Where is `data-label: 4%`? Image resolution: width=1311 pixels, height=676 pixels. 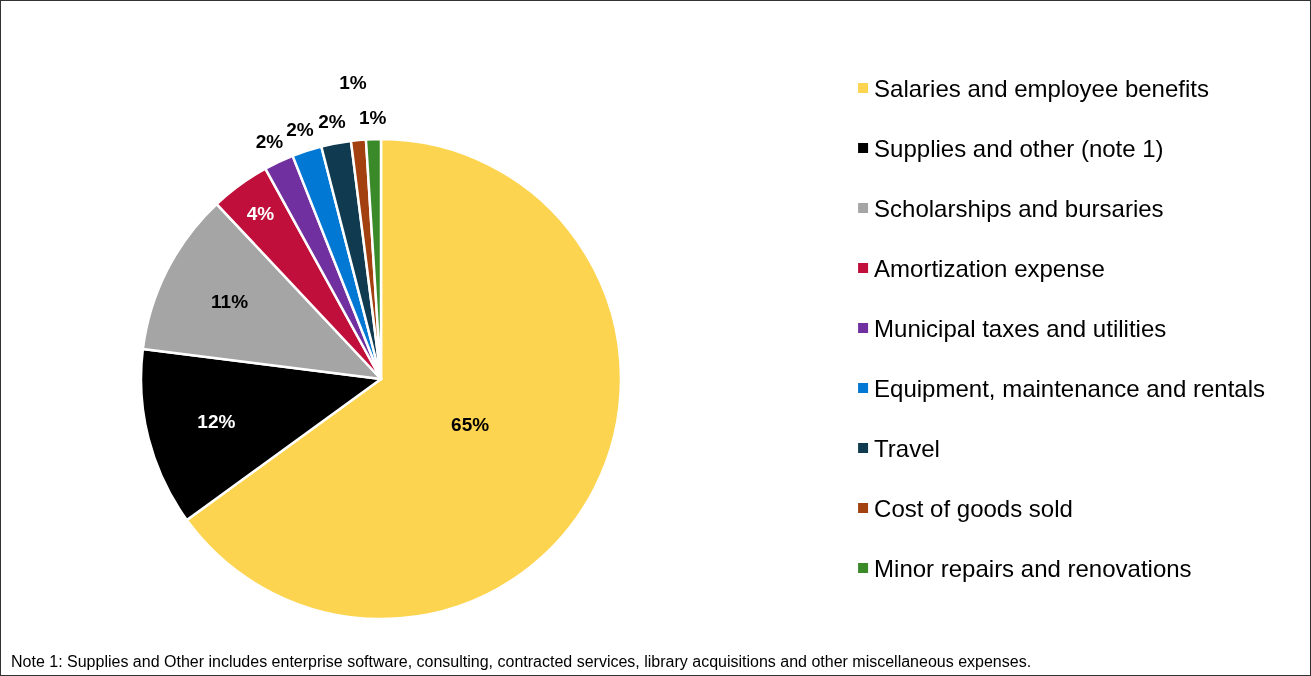 data-label: 4% is located at coordinates (260, 213).